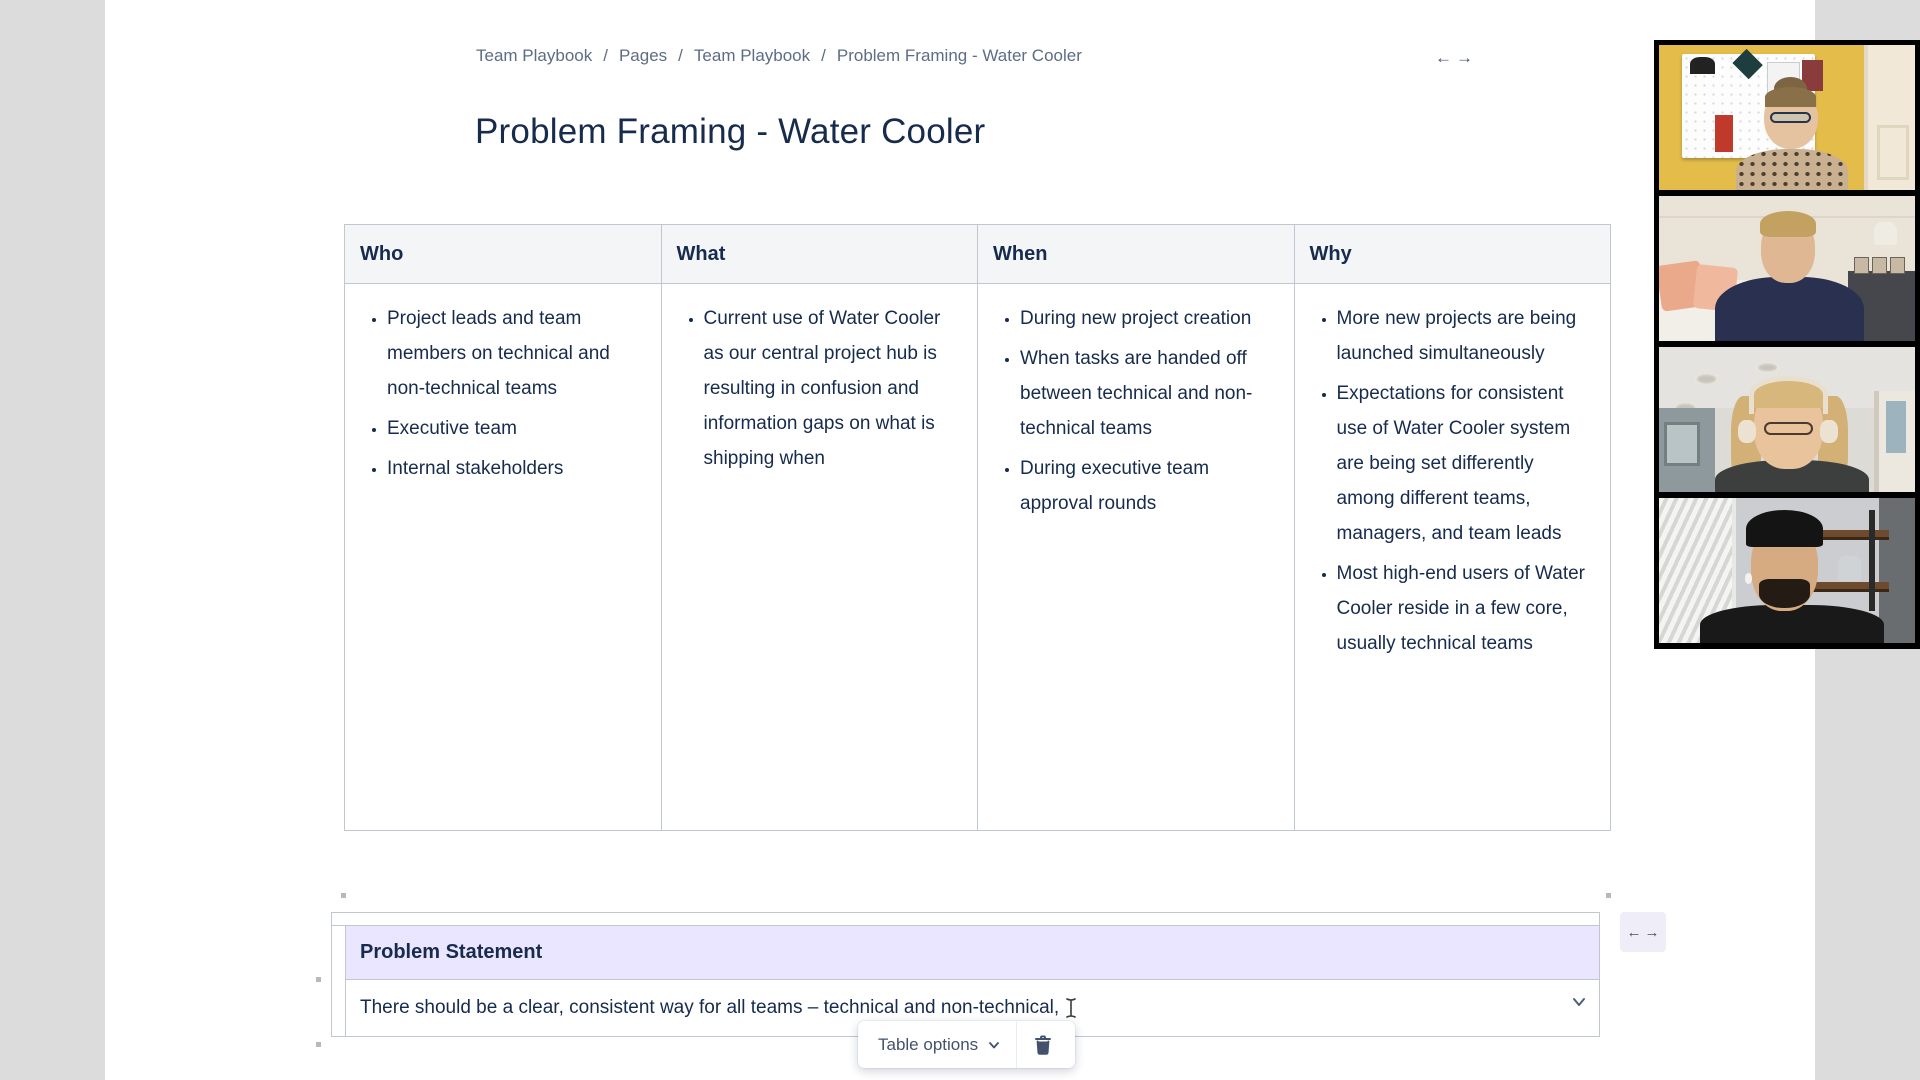 The width and height of the screenshot is (1920, 1080). What do you see at coordinates (1788, 223) in the screenshot?
I see `participant-2-hair` at bounding box center [1788, 223].